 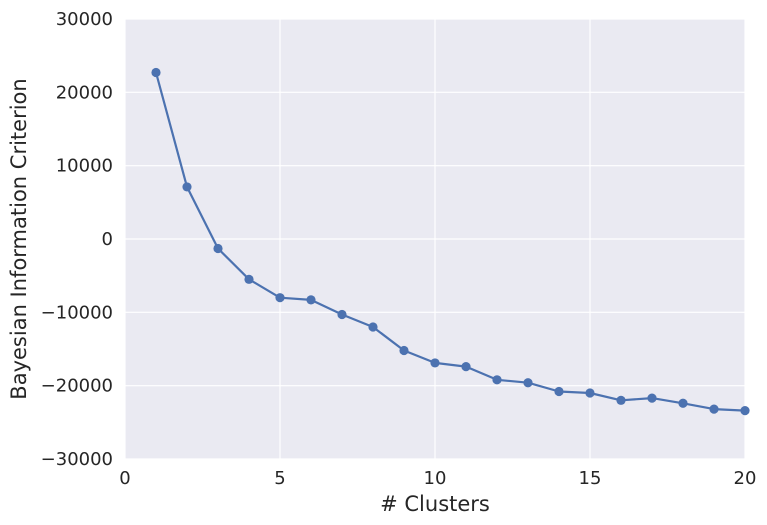 What do you see at coordinates (84, 166) in the screenshot?
I see `y-tick-label: 10000` at bounding box center [84, 166].